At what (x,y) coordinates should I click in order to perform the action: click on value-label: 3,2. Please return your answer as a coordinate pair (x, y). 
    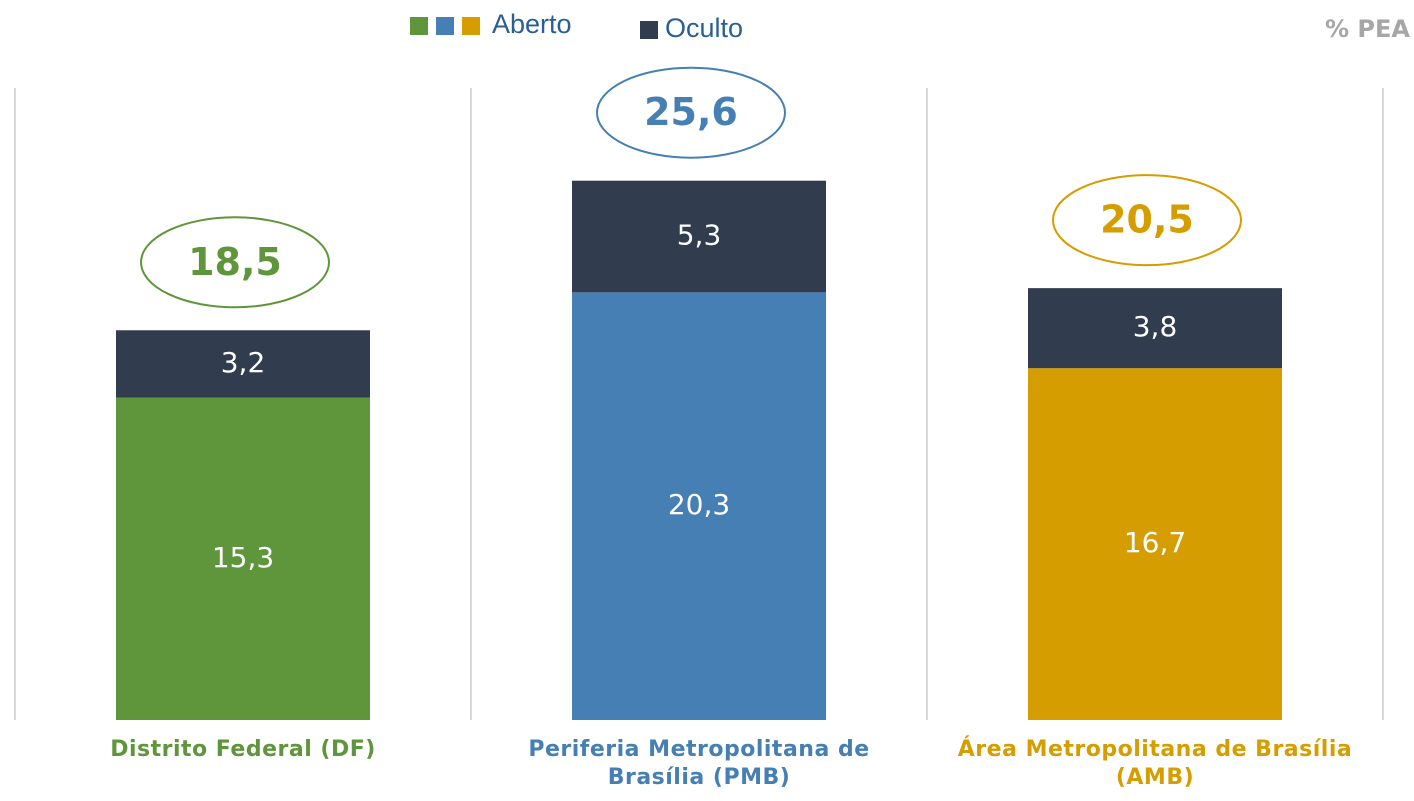
    Looking at the image, I should click on (243, 362).